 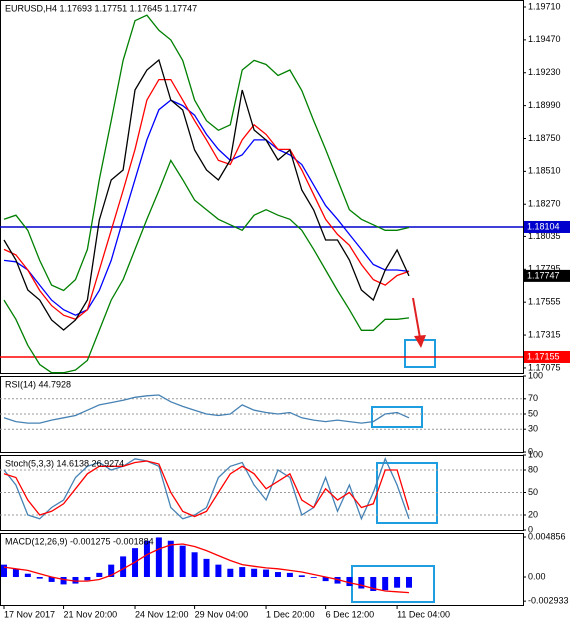 I want to click on x-tick-label: 17 Nov 2017, so click(x=29, y=614).